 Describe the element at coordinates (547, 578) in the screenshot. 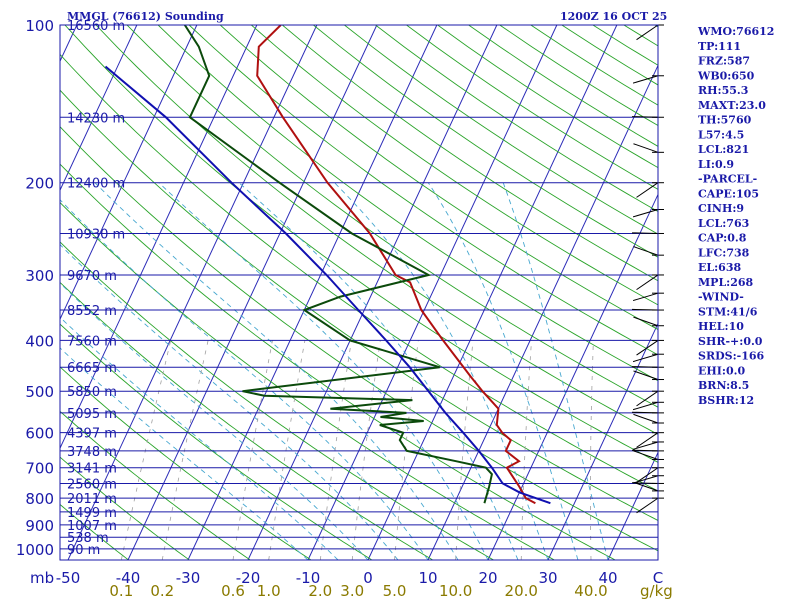

I see `temperature-tick-label: 30` at that location.